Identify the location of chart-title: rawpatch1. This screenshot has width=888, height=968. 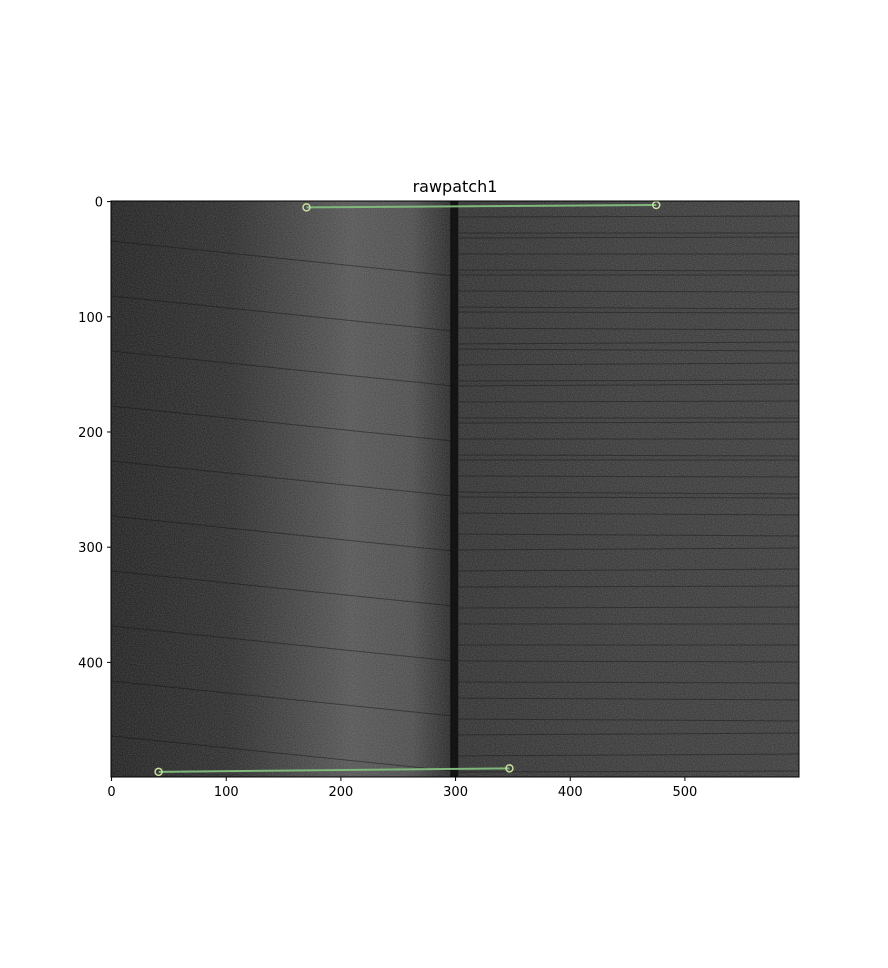
(455, 186).